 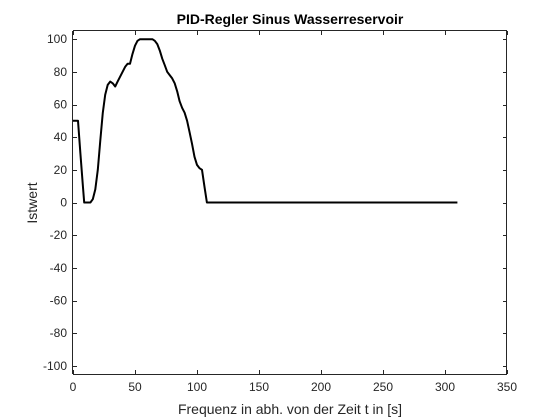 I want to click on x-axis-label: Frequenz in abh. von der Zeit t in [s], so click(x=290, y=409).